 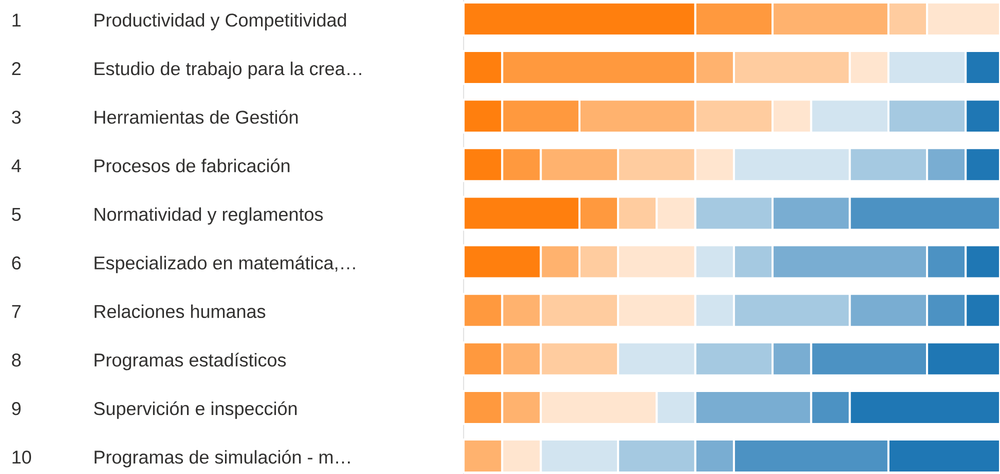 I want to click on y-tick-label: Programas estadísticos, so click(x=190, y=361).